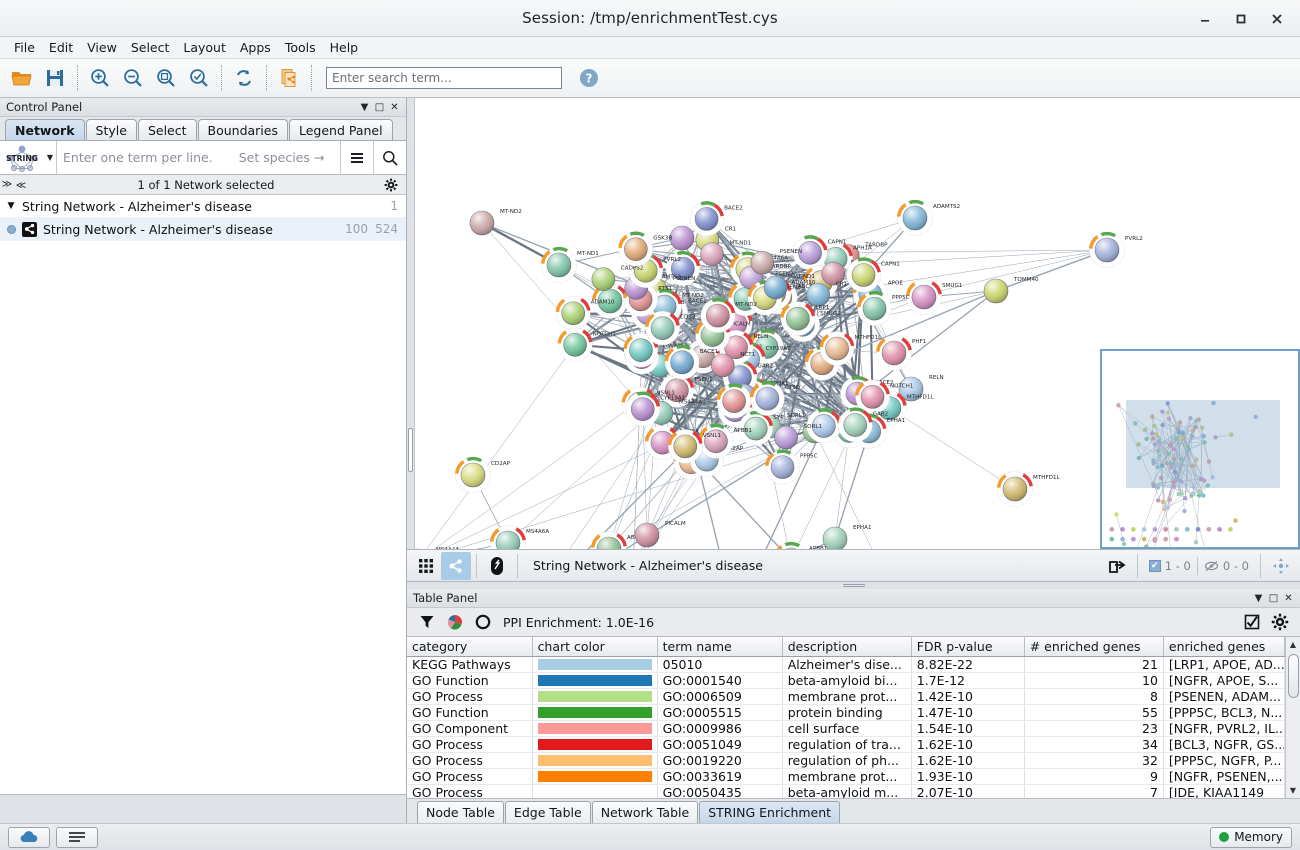  Describe the element at coordinates (242, 129) in the screenshot. I see `tab-boundaries: Boundaries` at that location.